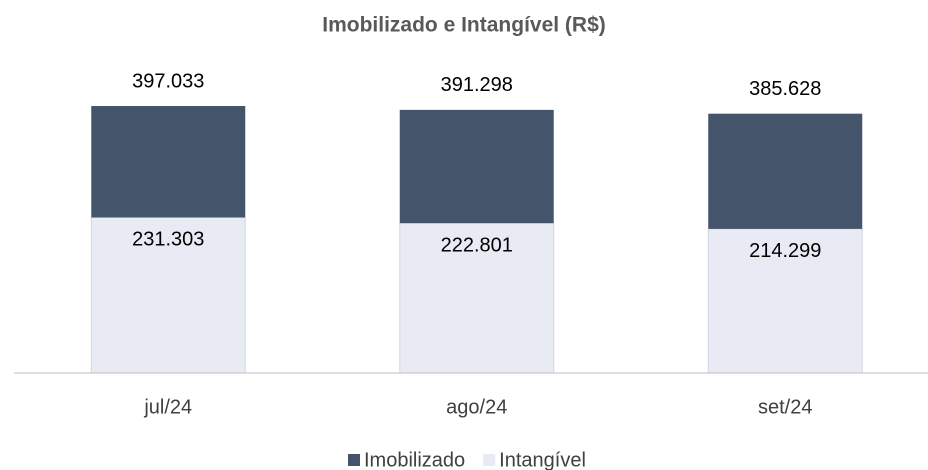 This screenshot has width=928, height=470. I want to click on total-label: 391.298, so click(477, 85).